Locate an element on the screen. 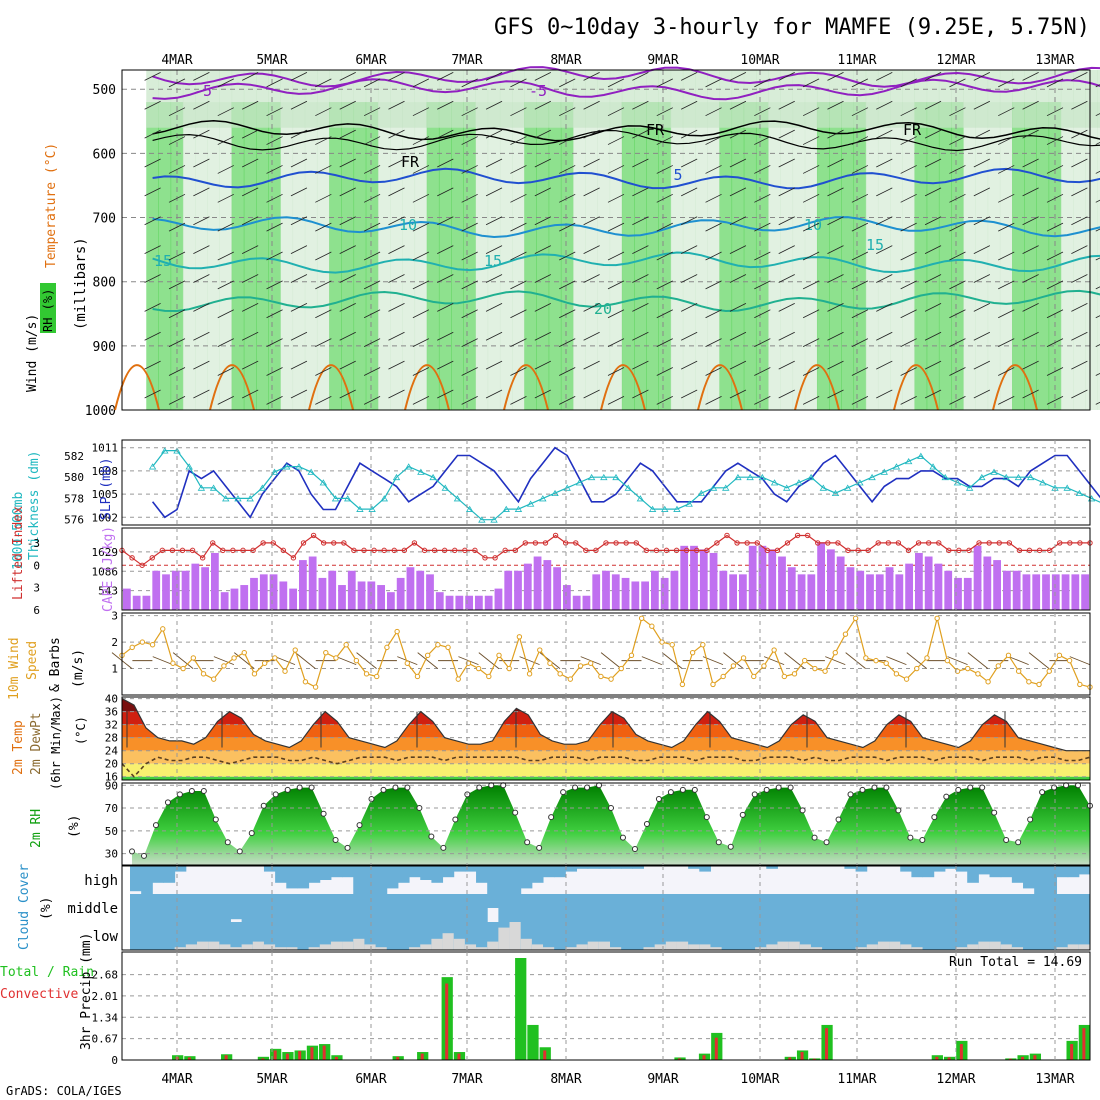 The height and width of the screenshot is (1100, 1100). temp-tick-label: 32 is located at coordinates (111, 725).